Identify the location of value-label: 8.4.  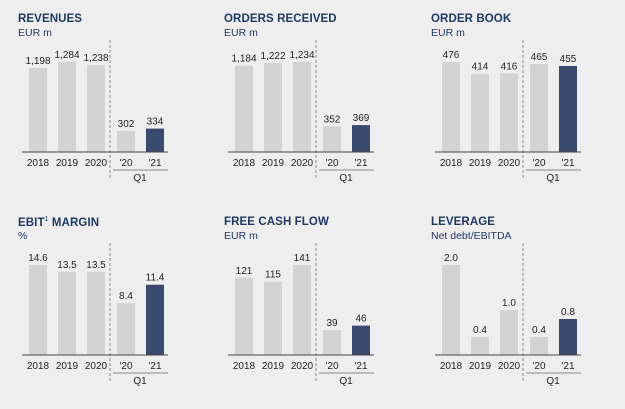
(126, 296).